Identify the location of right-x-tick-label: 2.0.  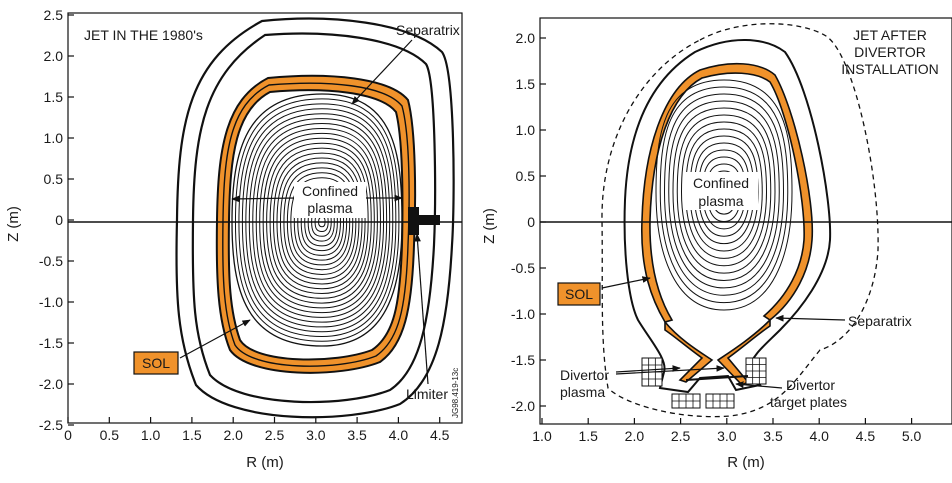
(635, 436).